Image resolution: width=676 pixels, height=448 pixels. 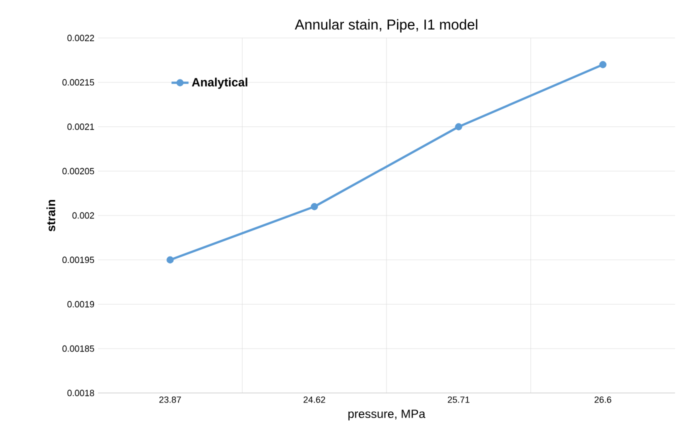 I want to click on x-tick-label: 23.87, so click(x=170, y=399).